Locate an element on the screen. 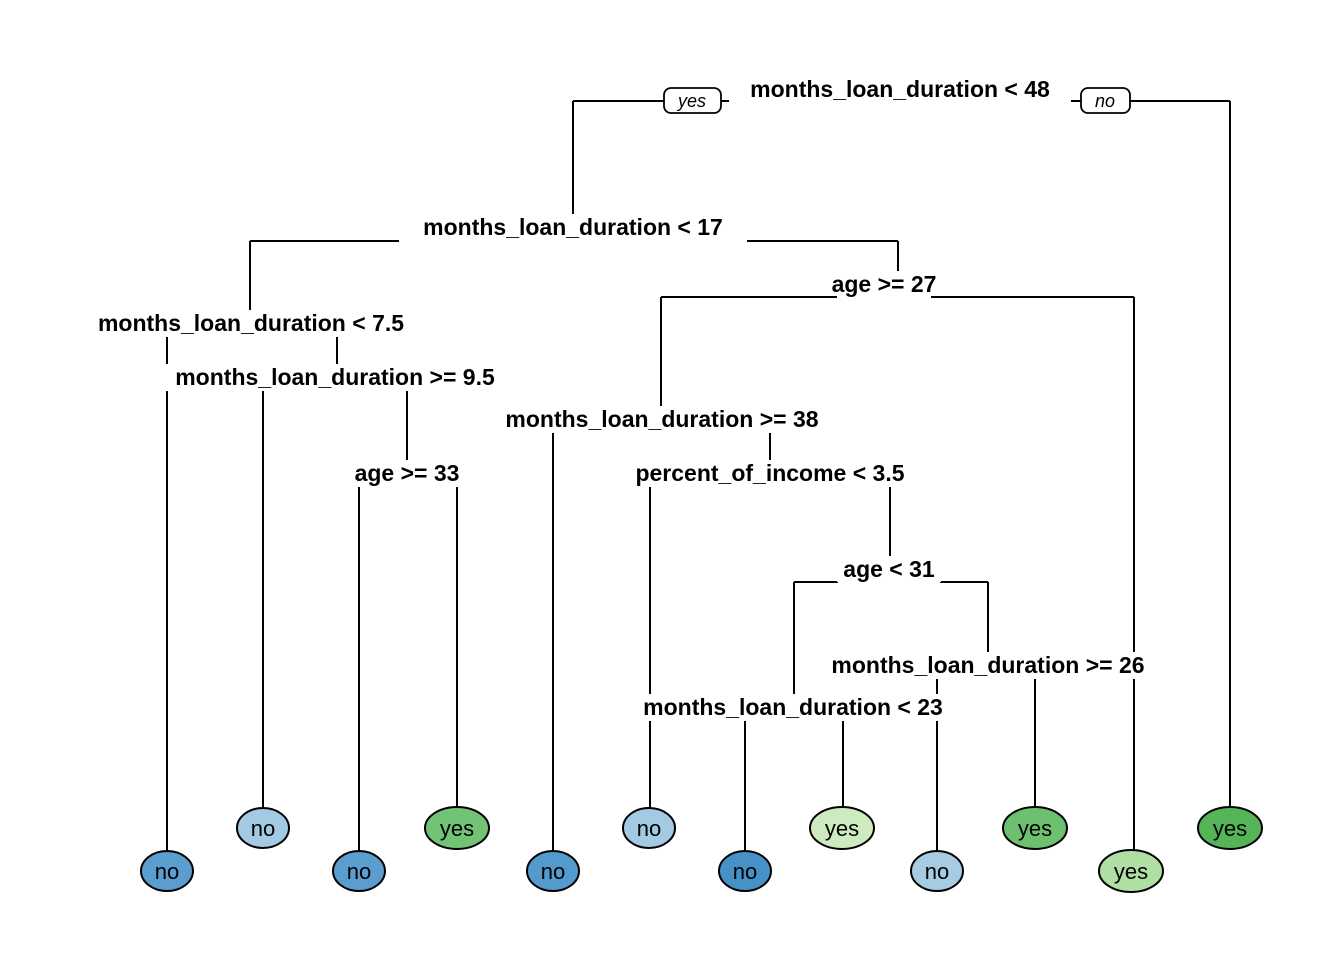 Image resolution: width=1344 pixels, height=960 pixels. split-node-age-31: age < 31 is located at coordinates (889, 569).